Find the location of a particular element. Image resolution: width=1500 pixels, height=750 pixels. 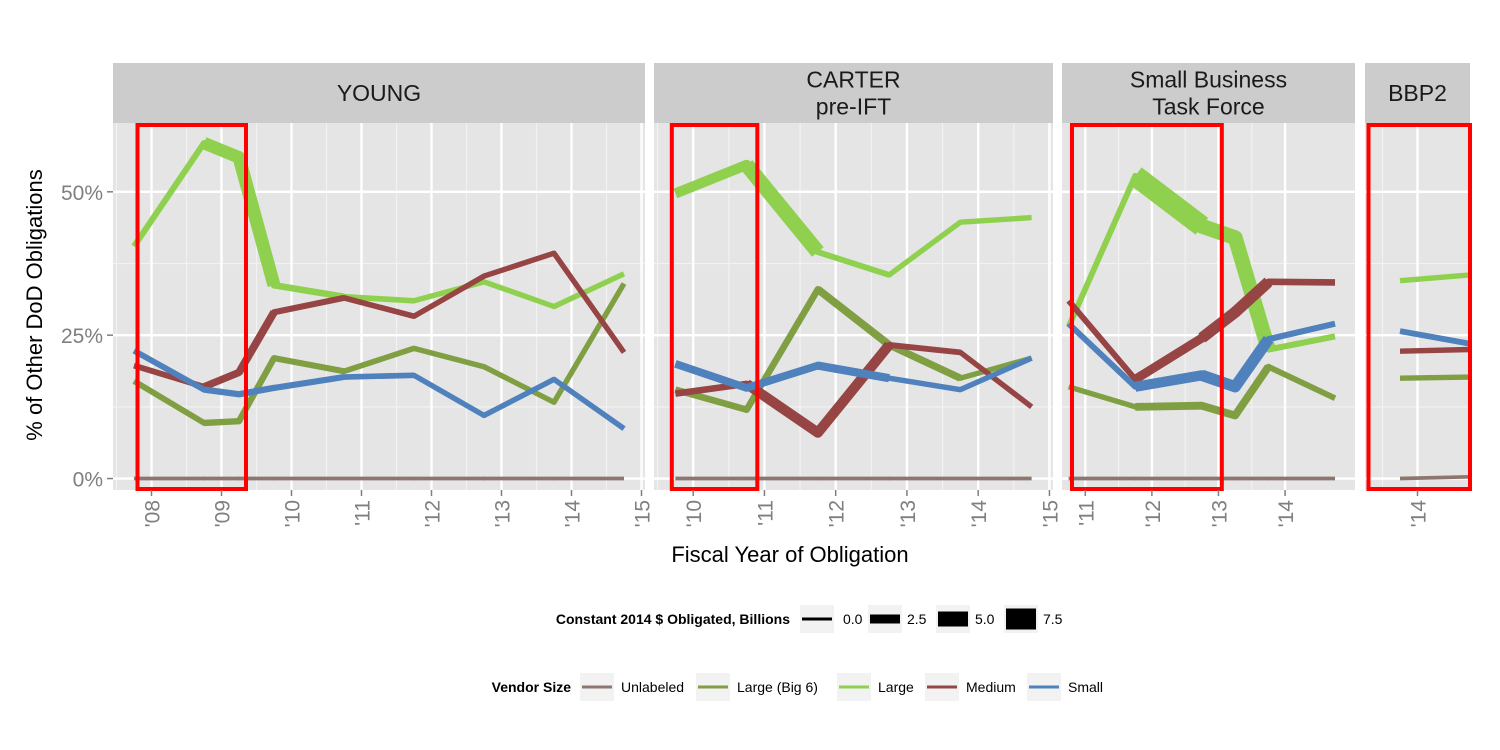

x-tick-label: '12 is located at coordinates (433, 513).